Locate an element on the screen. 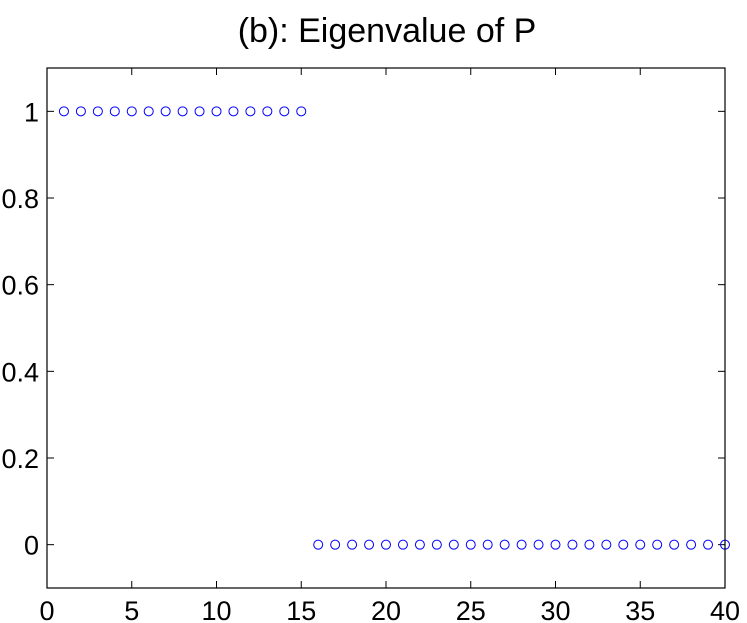 The height and width of the screenshot is (623, 747). x-tick-label: 30 is located at coordinates (555, 609).